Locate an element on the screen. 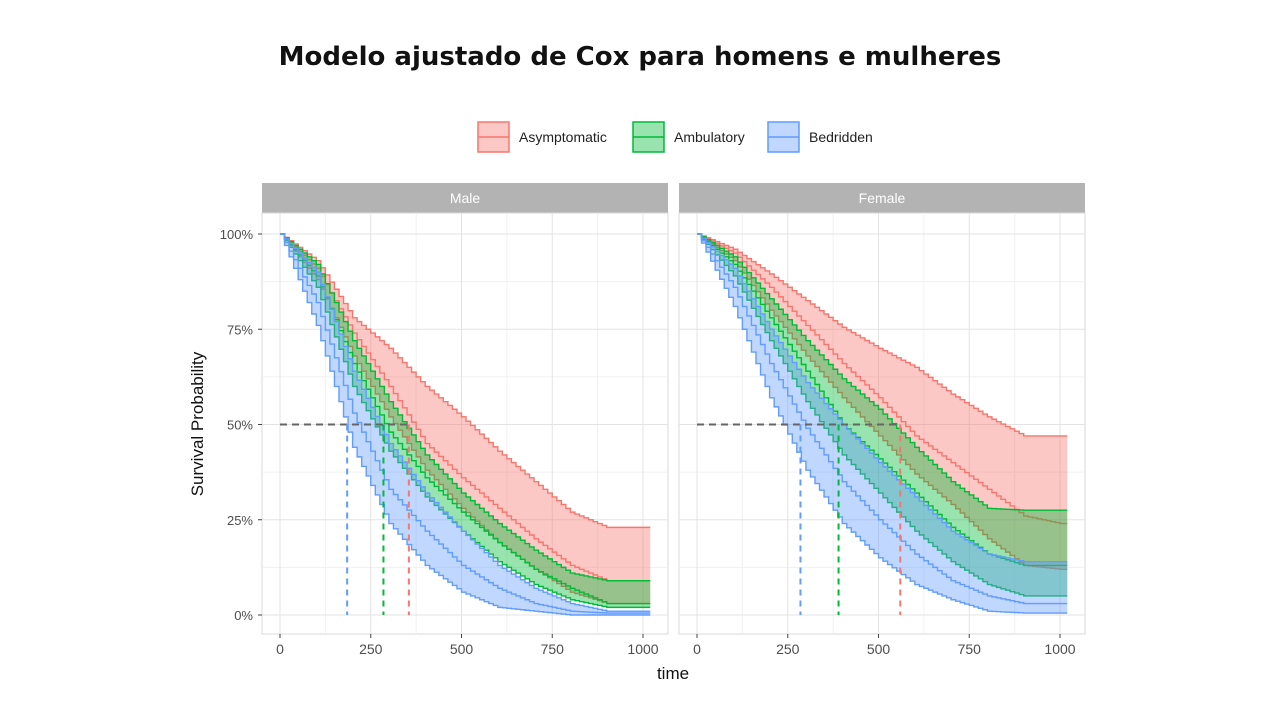 The image size is (1280, 720). y-tick-label: 25% is located at coordinates (240, 520).